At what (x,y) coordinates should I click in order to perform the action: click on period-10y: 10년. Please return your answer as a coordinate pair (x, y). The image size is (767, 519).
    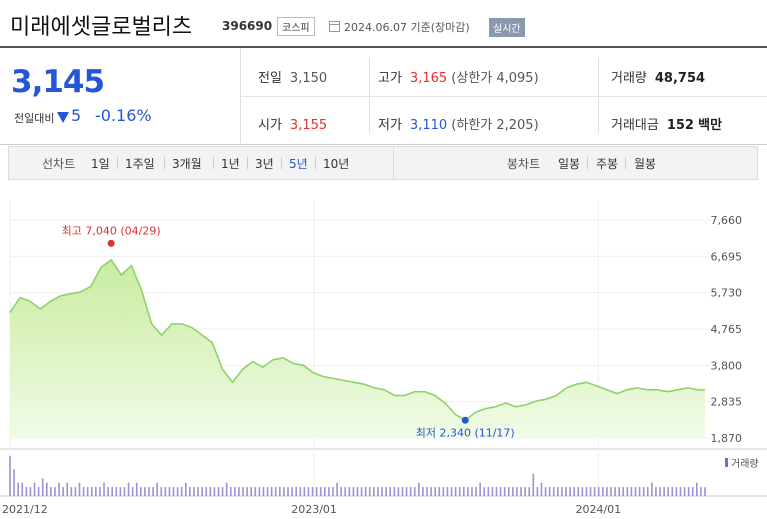
    Looking at the image, I should click on (336, 164).